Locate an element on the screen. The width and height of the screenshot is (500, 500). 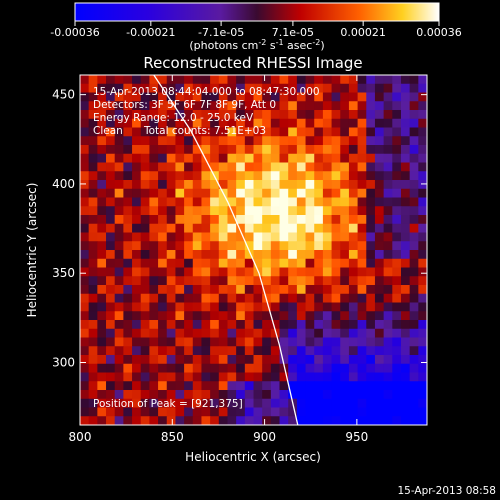
colorbar-tick-label: 7.1e-05 is located at coordinates (293, 32).